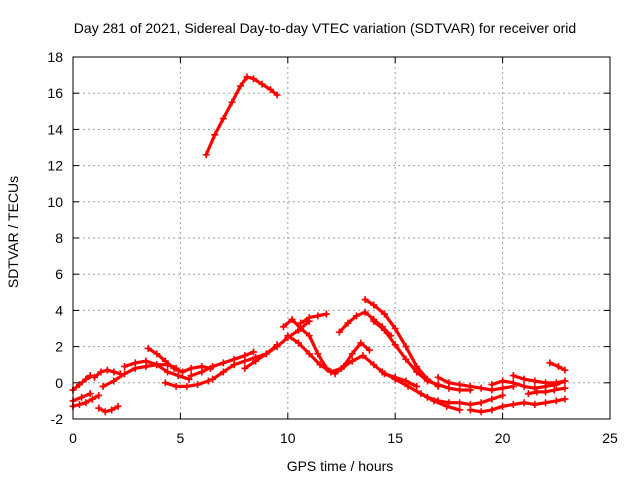 The width and height of the screenshot is (640, 480). What do you see at coordinates (395, 438) in the screenshot?
I see `x-tick-label: 15` at bounding box center [395, 438].